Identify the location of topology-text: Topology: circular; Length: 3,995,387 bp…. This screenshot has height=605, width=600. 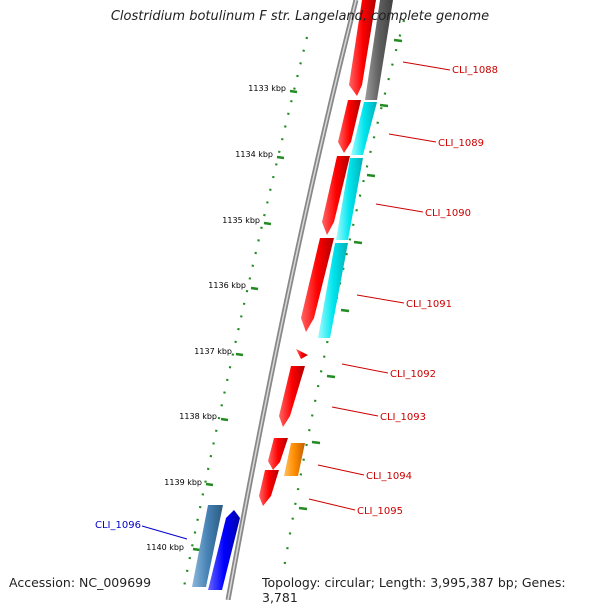
(414, 590).